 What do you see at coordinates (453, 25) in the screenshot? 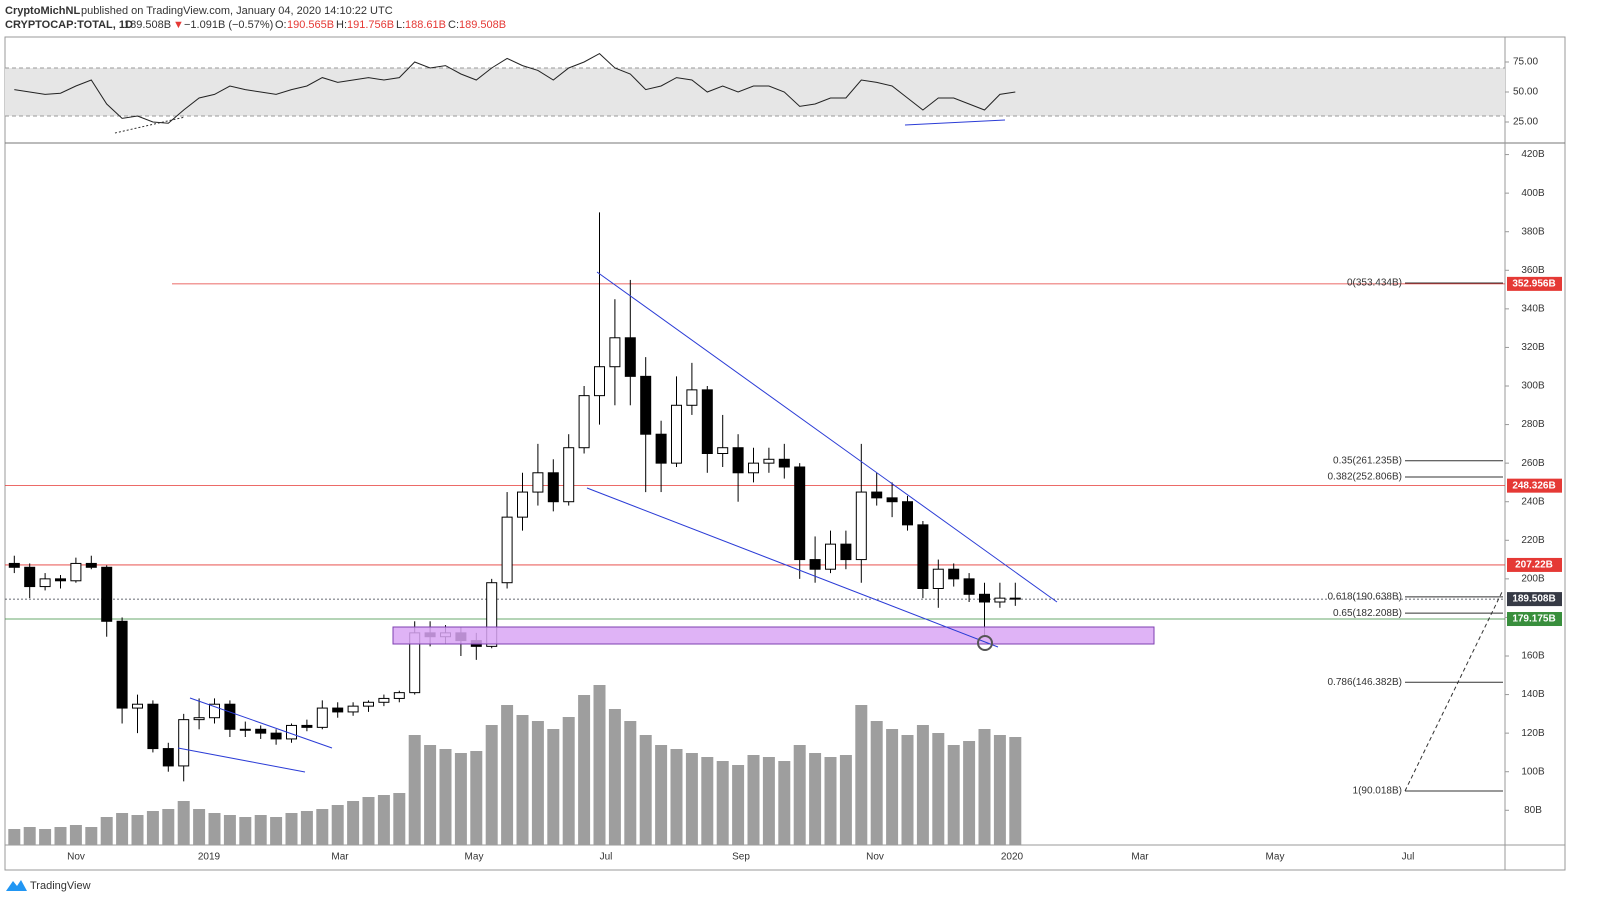
I see `c-key: C:` at bounding box center [453, 25].